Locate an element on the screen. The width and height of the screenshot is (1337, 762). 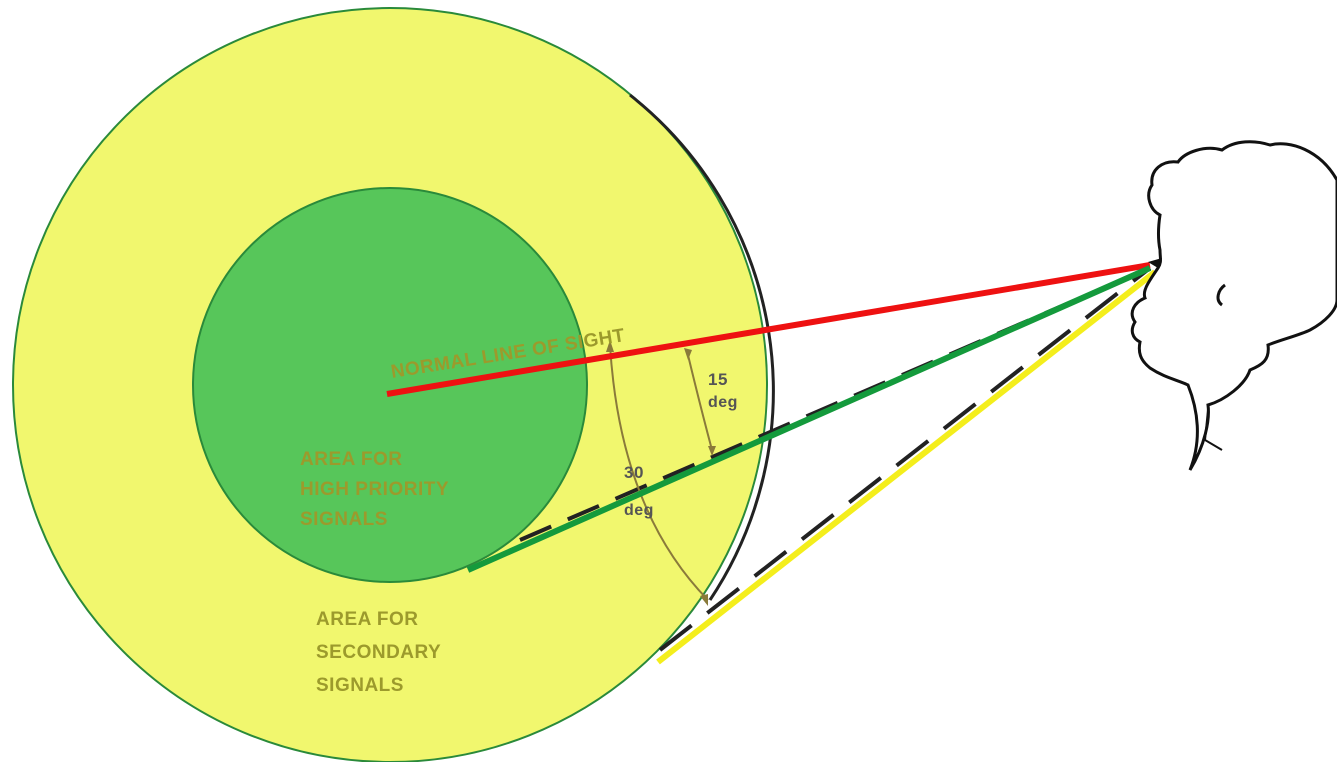
secondary-label-line-2: SECONDARY is located at coordinates (378, 652).